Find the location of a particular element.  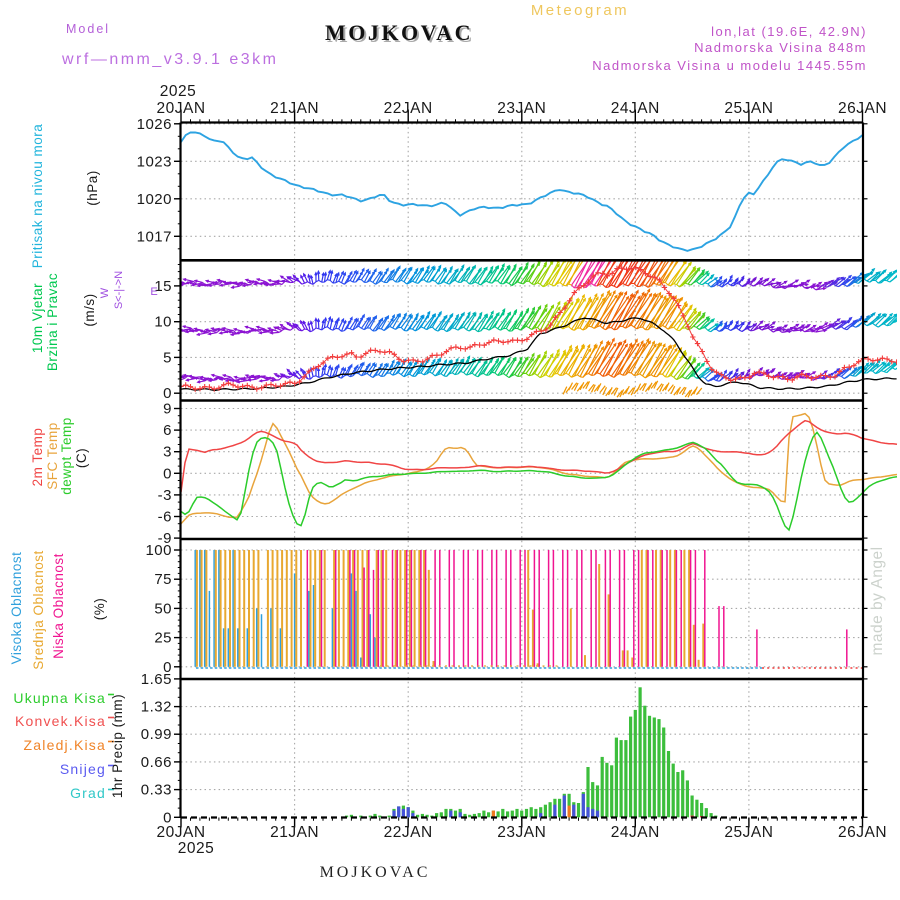

svg-text:Nadmorska Visina u modelu 1445: Nadmorska Visina u modelu 1445.55m is located at coordinates (729, 65).